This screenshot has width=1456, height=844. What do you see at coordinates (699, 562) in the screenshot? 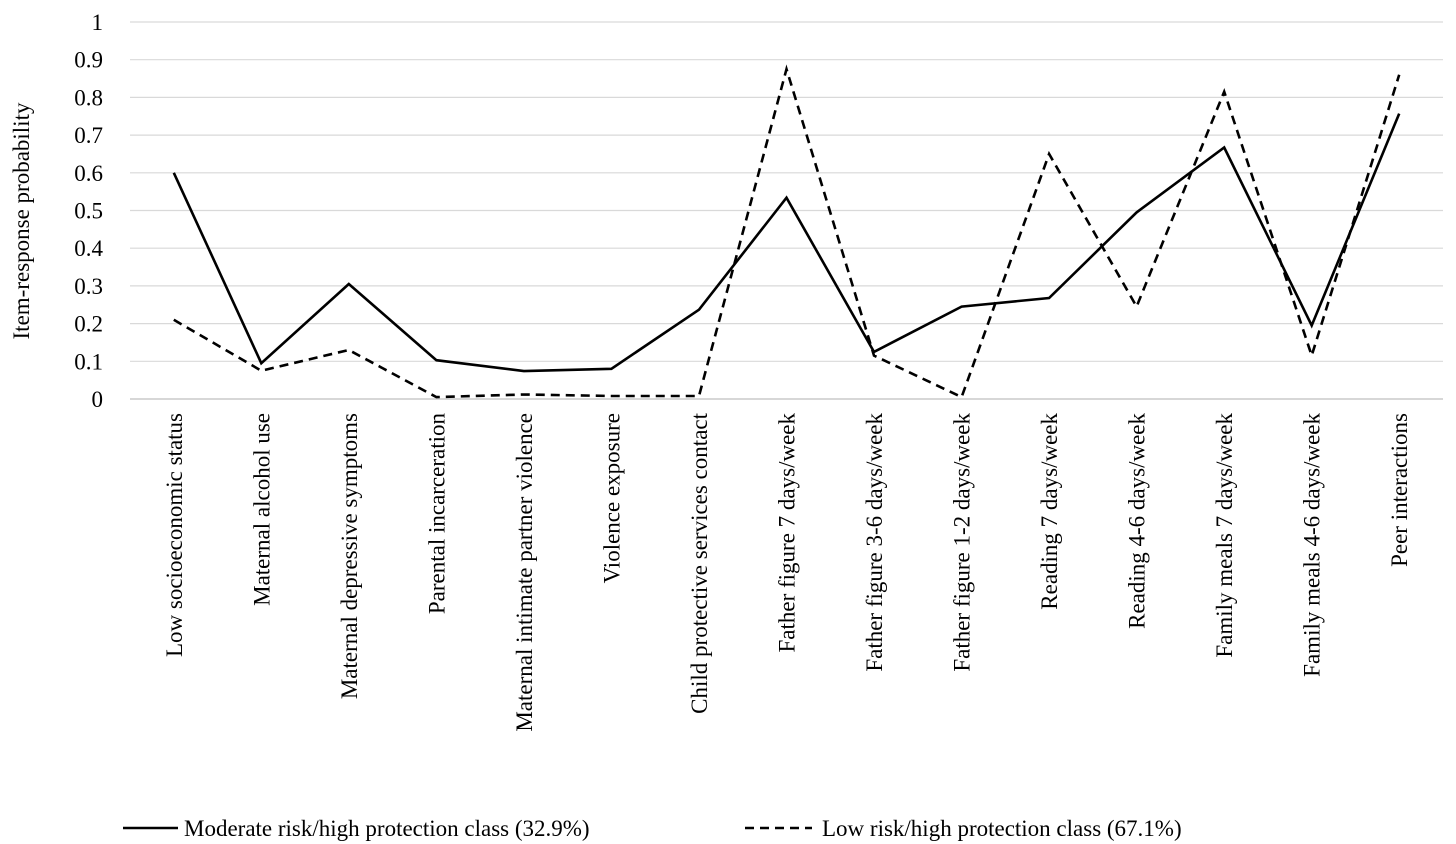
I see `x-category-label: Child protective services contact` at bounding box center [699, 562].